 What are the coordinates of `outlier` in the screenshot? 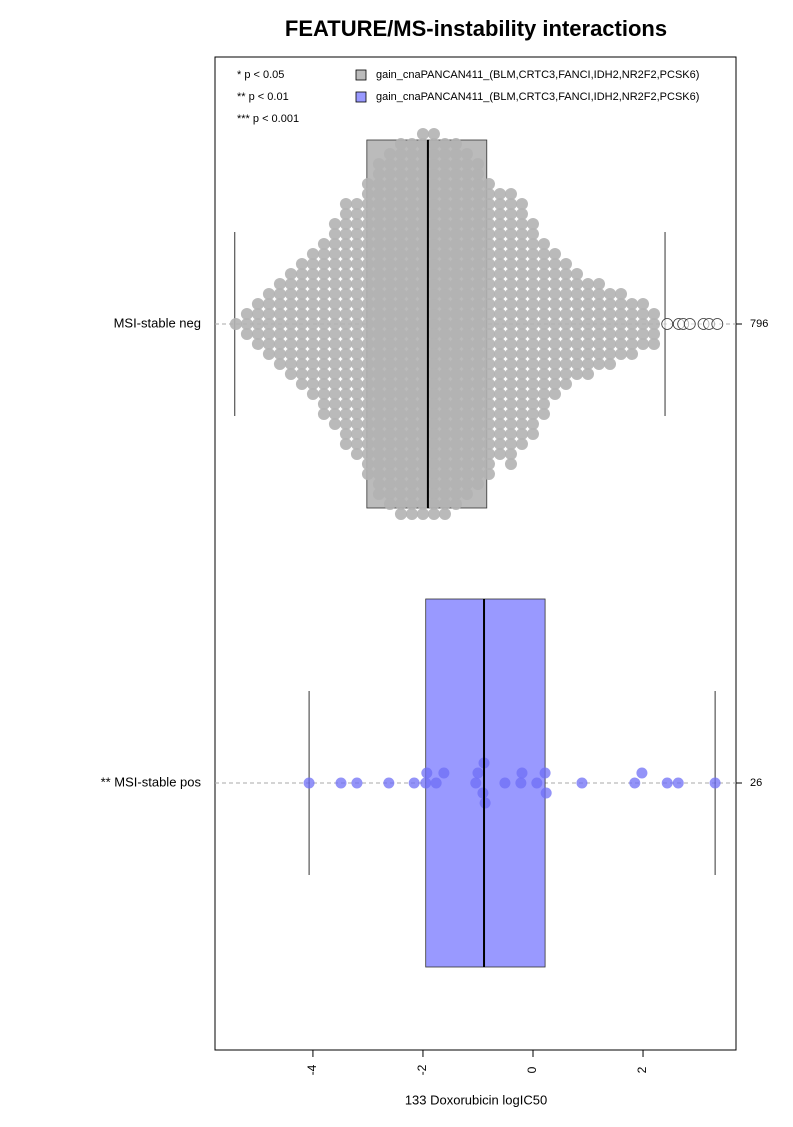 It's located at (717, 324).